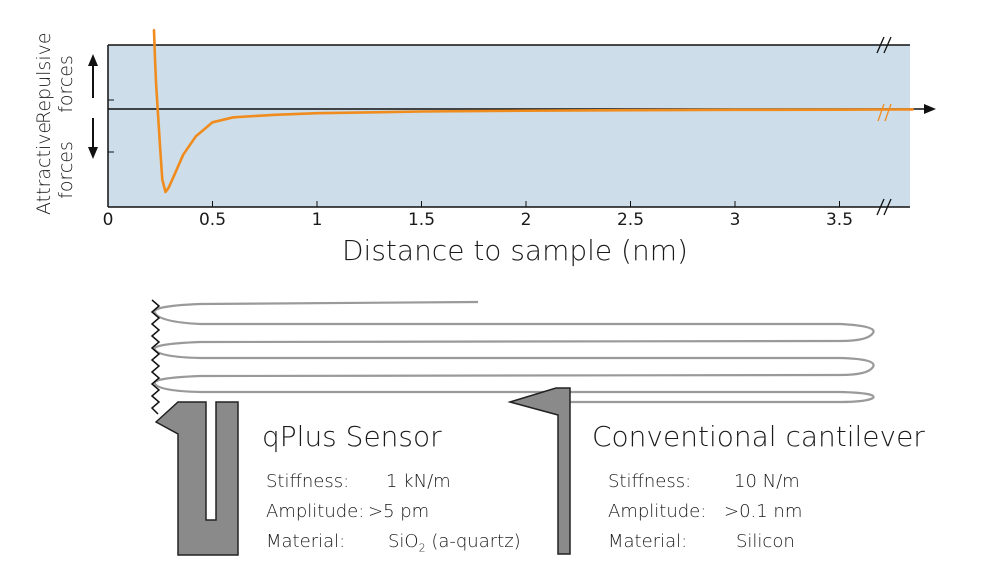  Describe the element at coordinates (648, 541) in the screenshot. I see `conventional-material-label: Material:` at that location.